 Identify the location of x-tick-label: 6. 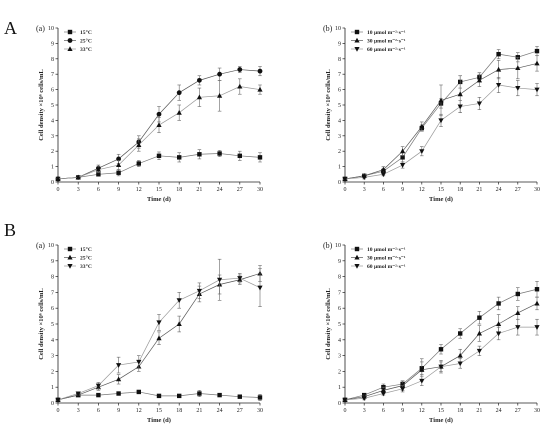
(98, 411).